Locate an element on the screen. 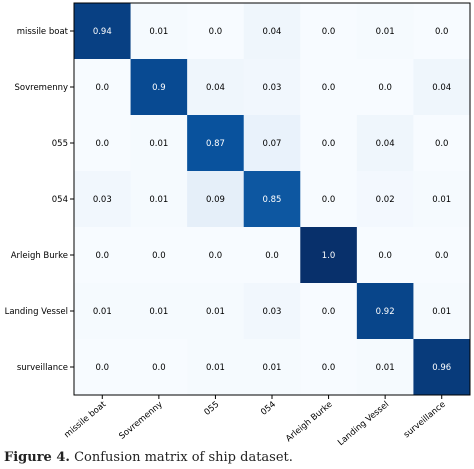 Image resolution: width=474 pixels, height=469 pixels. y-tick-label: Sovremenny is located at coordinates (41, 88).